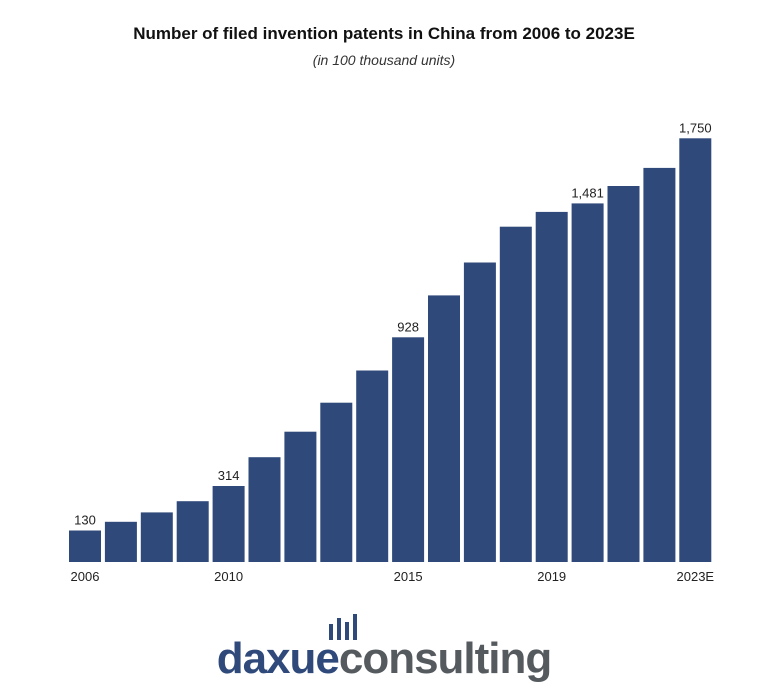  I want to click on company-logo: daxueconsulting, so click(384, 650).